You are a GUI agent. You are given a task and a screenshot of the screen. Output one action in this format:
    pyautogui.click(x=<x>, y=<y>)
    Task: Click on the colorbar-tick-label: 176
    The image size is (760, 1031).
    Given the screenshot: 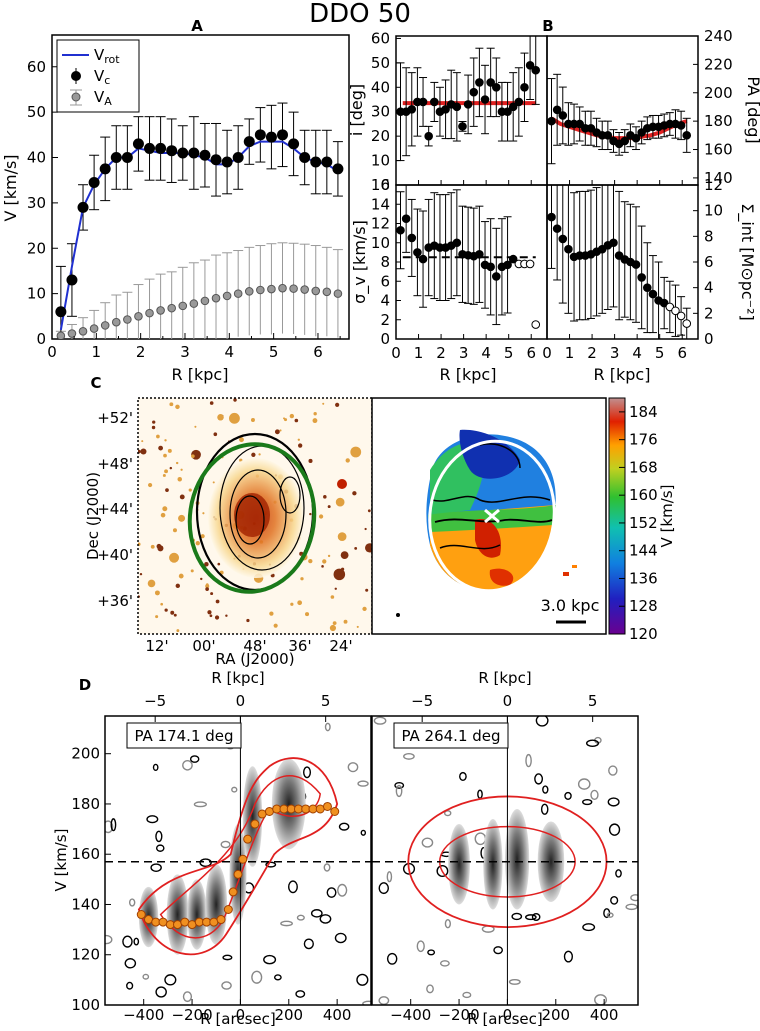 What is the action you would take?
    pyautogui.click(x=643, y=440)
    